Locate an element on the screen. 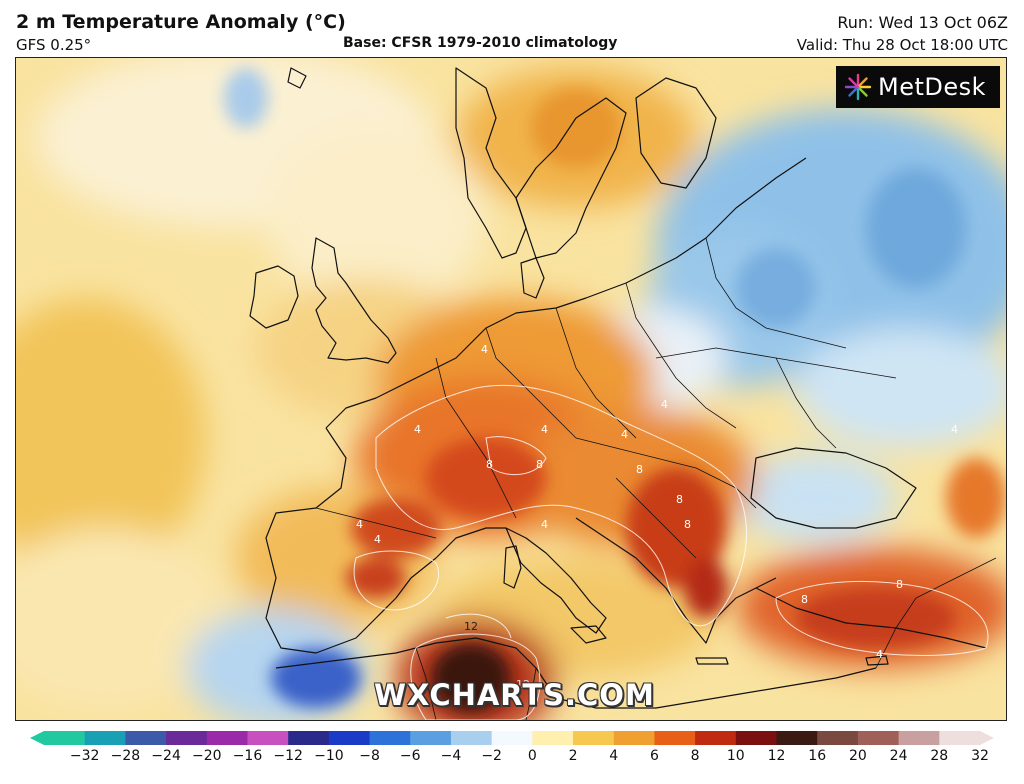  colour-scale-bar is located at coordinates (512, 738).